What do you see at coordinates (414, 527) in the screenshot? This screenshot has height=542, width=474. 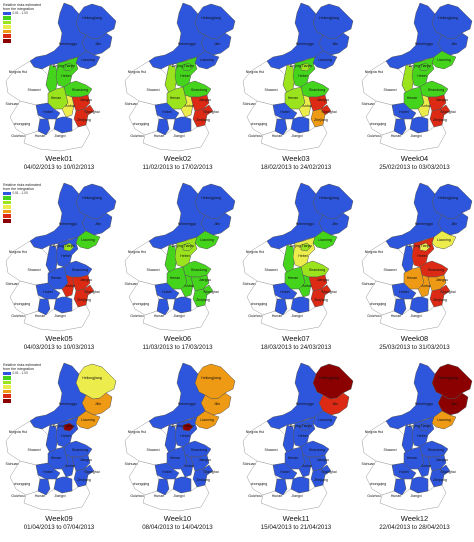 I see `week-date-range: 22/04/2013 to 28/04/2013` at bounding box center [414, 527].